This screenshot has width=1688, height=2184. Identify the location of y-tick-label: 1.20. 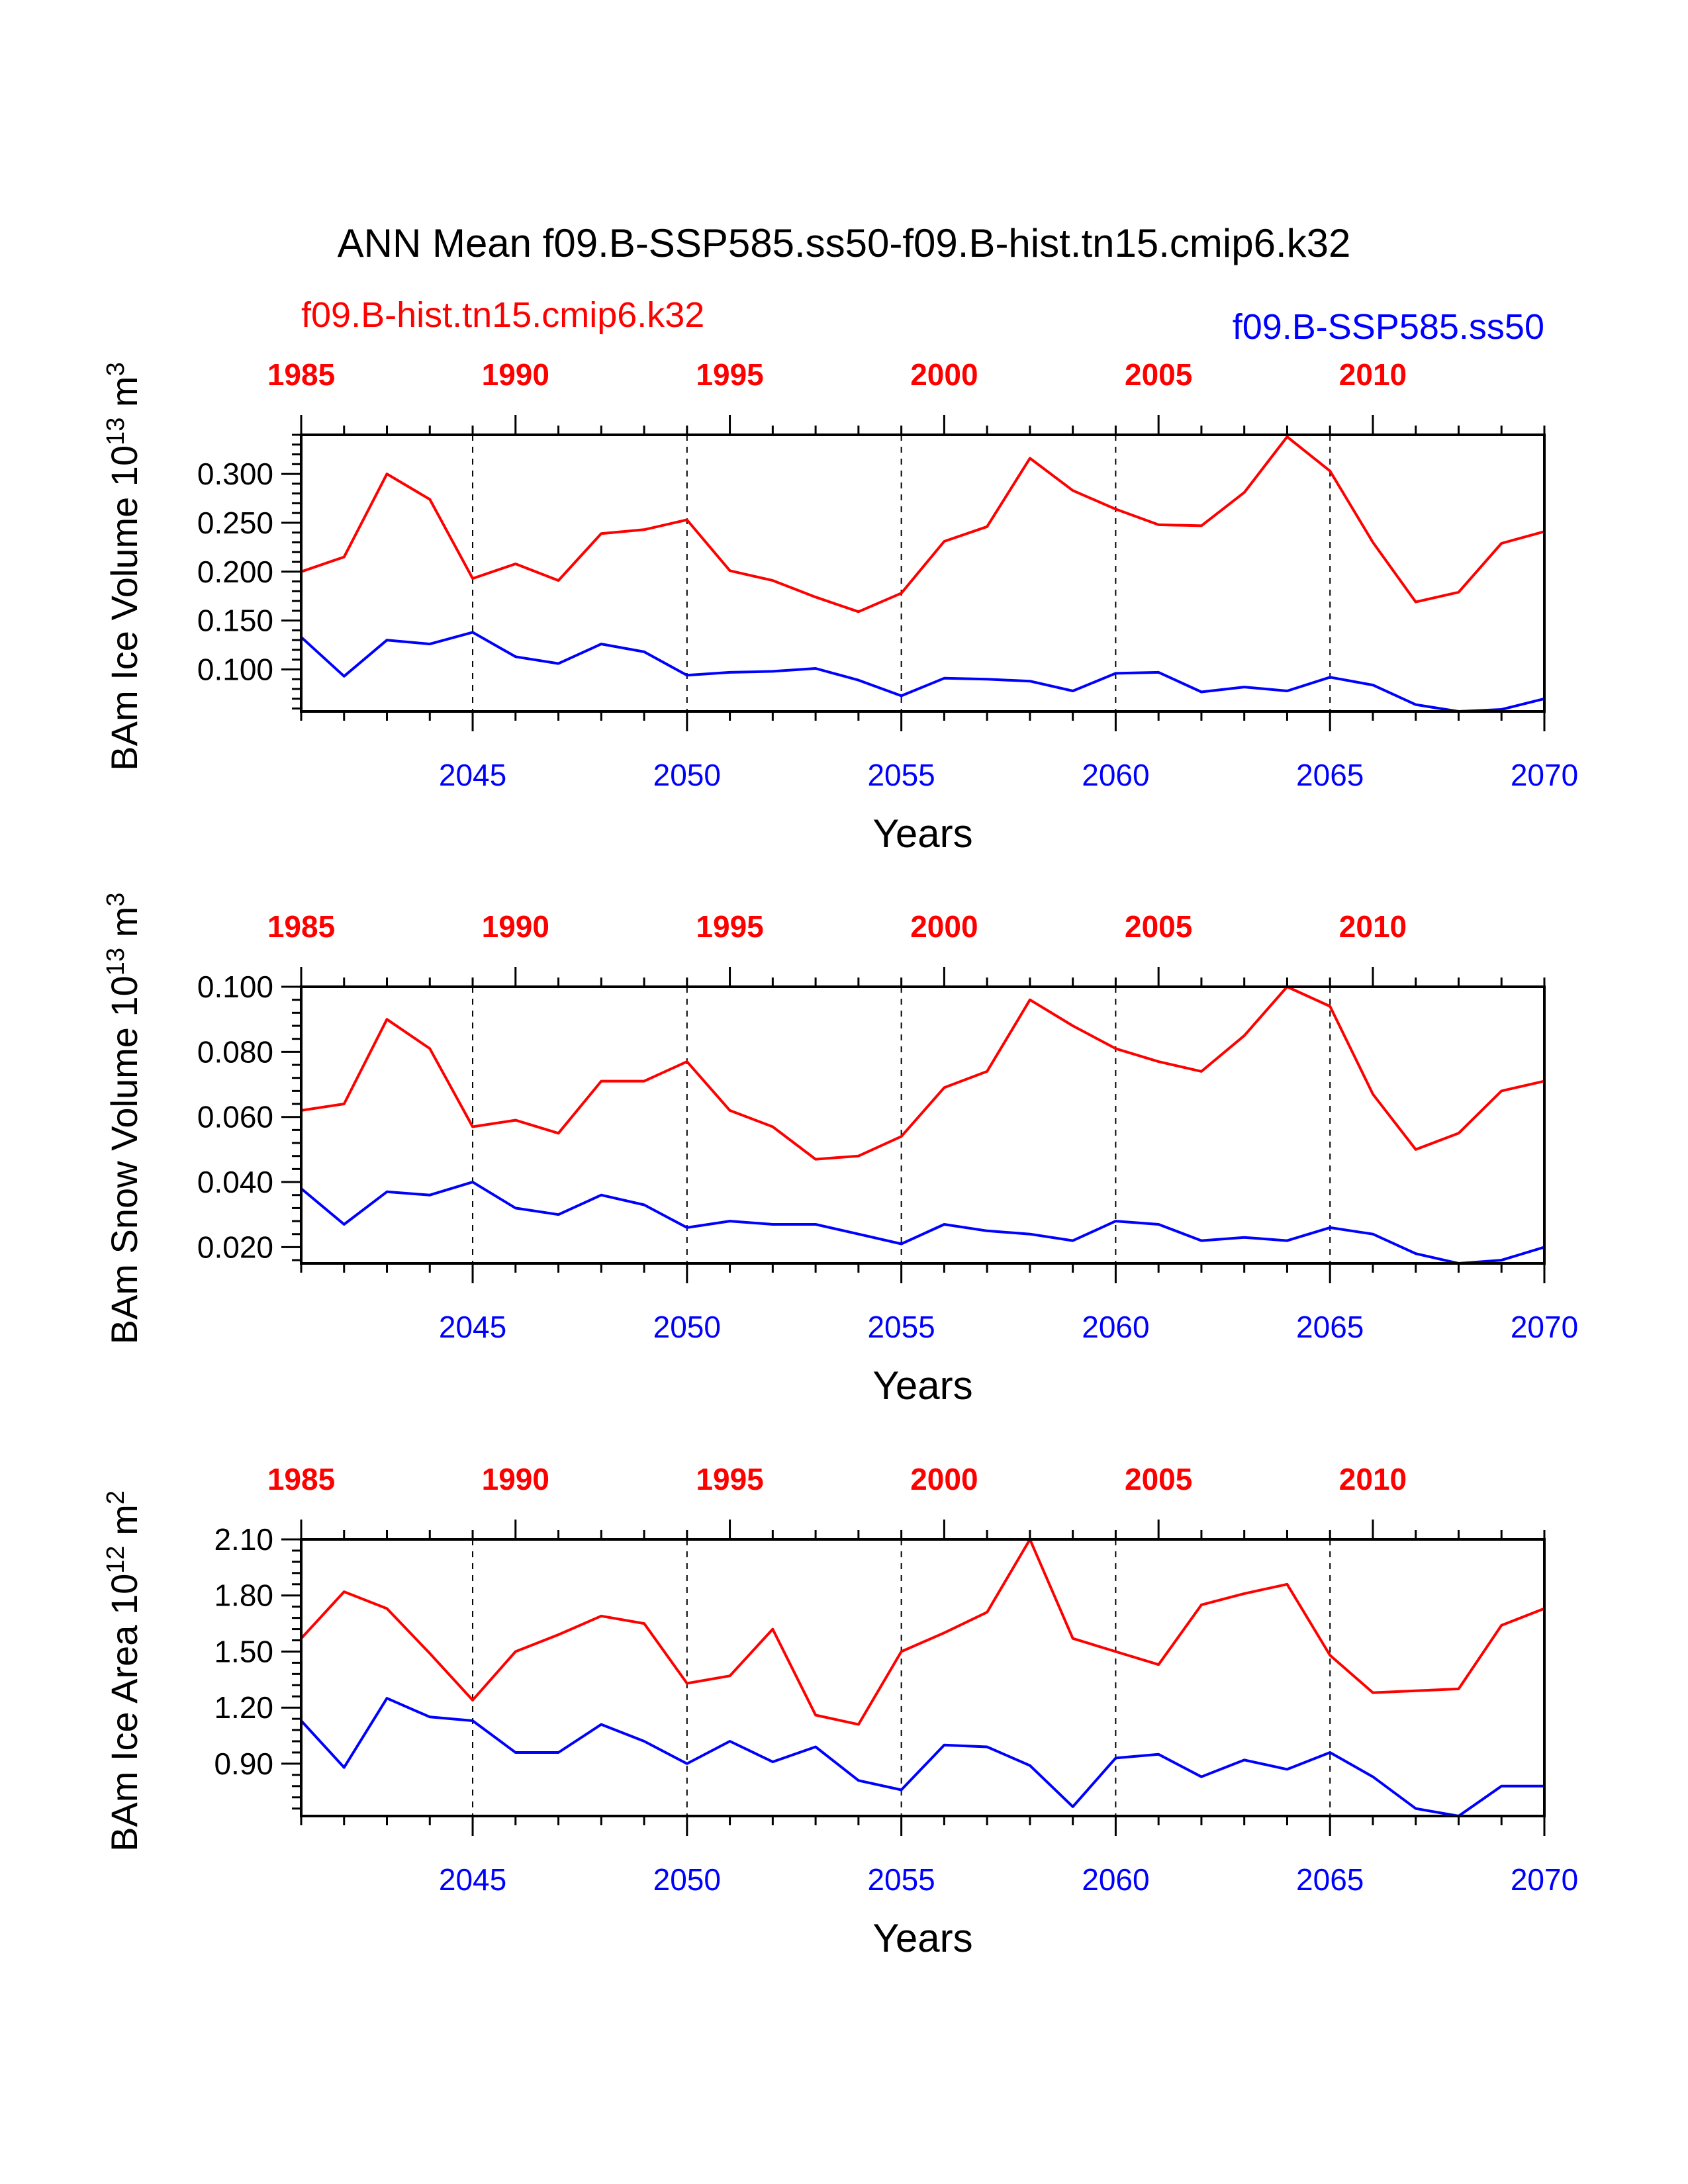
(243, 1707).